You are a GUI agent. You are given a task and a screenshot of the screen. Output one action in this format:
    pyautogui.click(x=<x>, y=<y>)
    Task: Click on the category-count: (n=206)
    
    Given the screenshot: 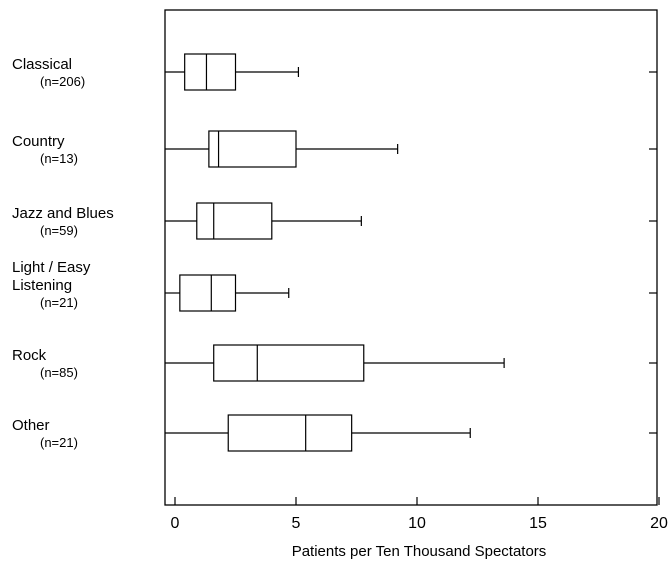 What is the action you would take?
    pyautogui.click(x=62, y=81)
    